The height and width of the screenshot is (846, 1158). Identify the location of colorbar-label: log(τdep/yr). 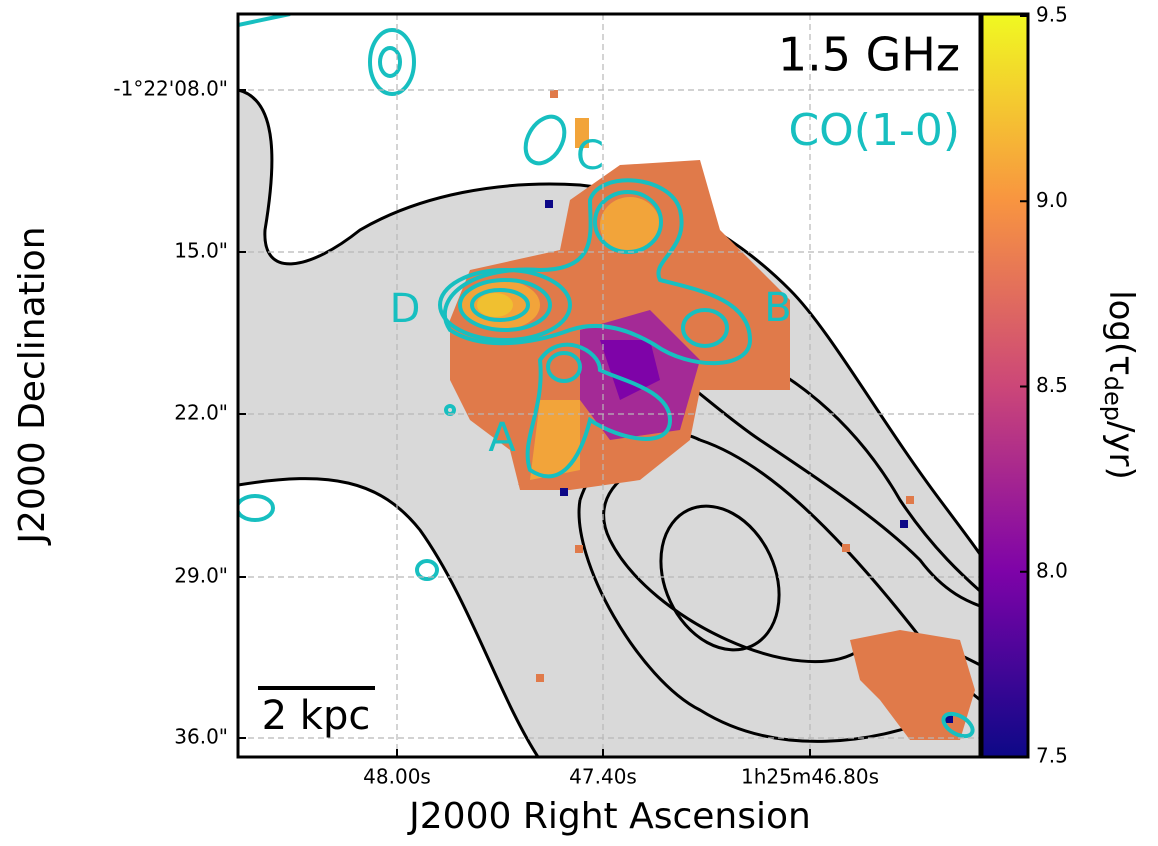
(1120, 385).